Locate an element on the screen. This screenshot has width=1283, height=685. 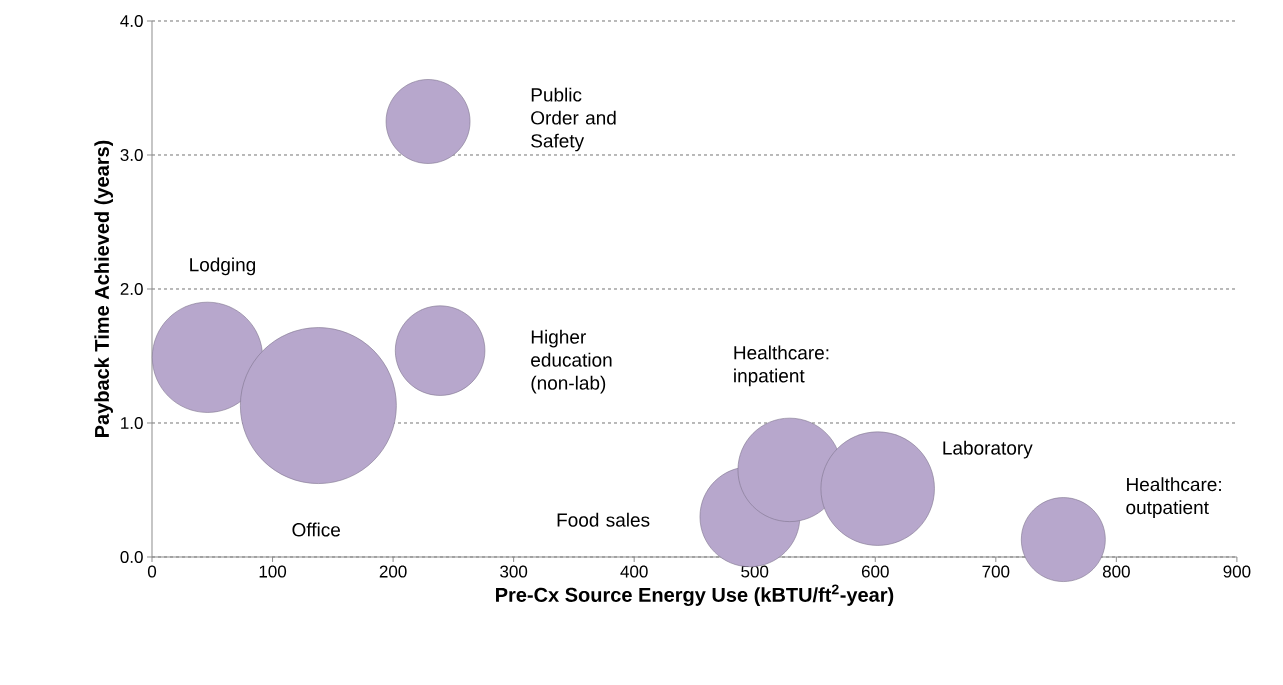
annotation: Healthcare: outpatient is located at coordinates (1173, 497).